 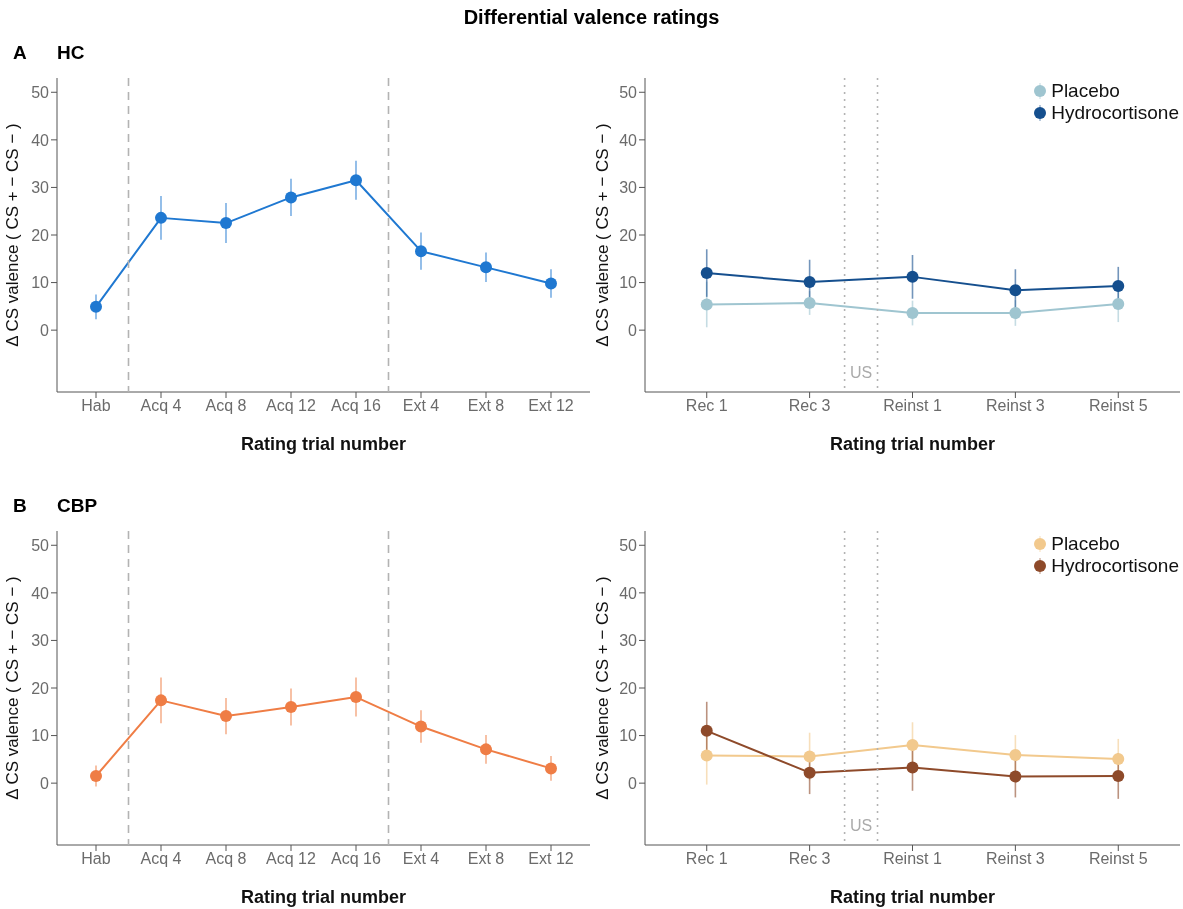 What do you see at coordinates (20, 506) in the screenshot?
I see `text: B` at bounding box center [20, 506].